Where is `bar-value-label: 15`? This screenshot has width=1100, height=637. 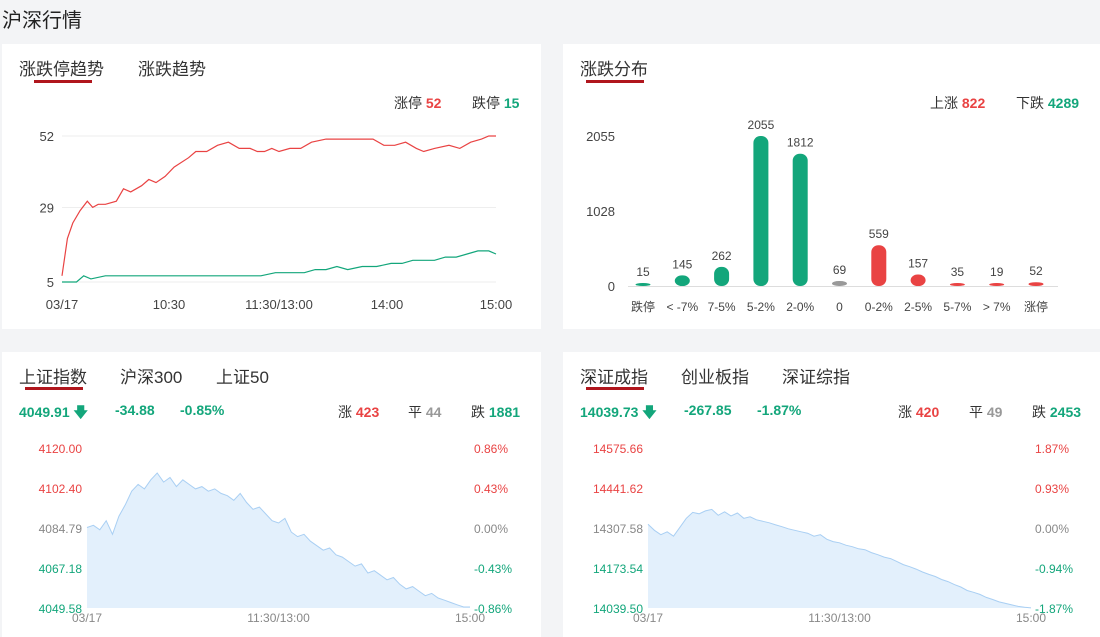
bar-value-label: 15 is located at coordinates (643, 272).